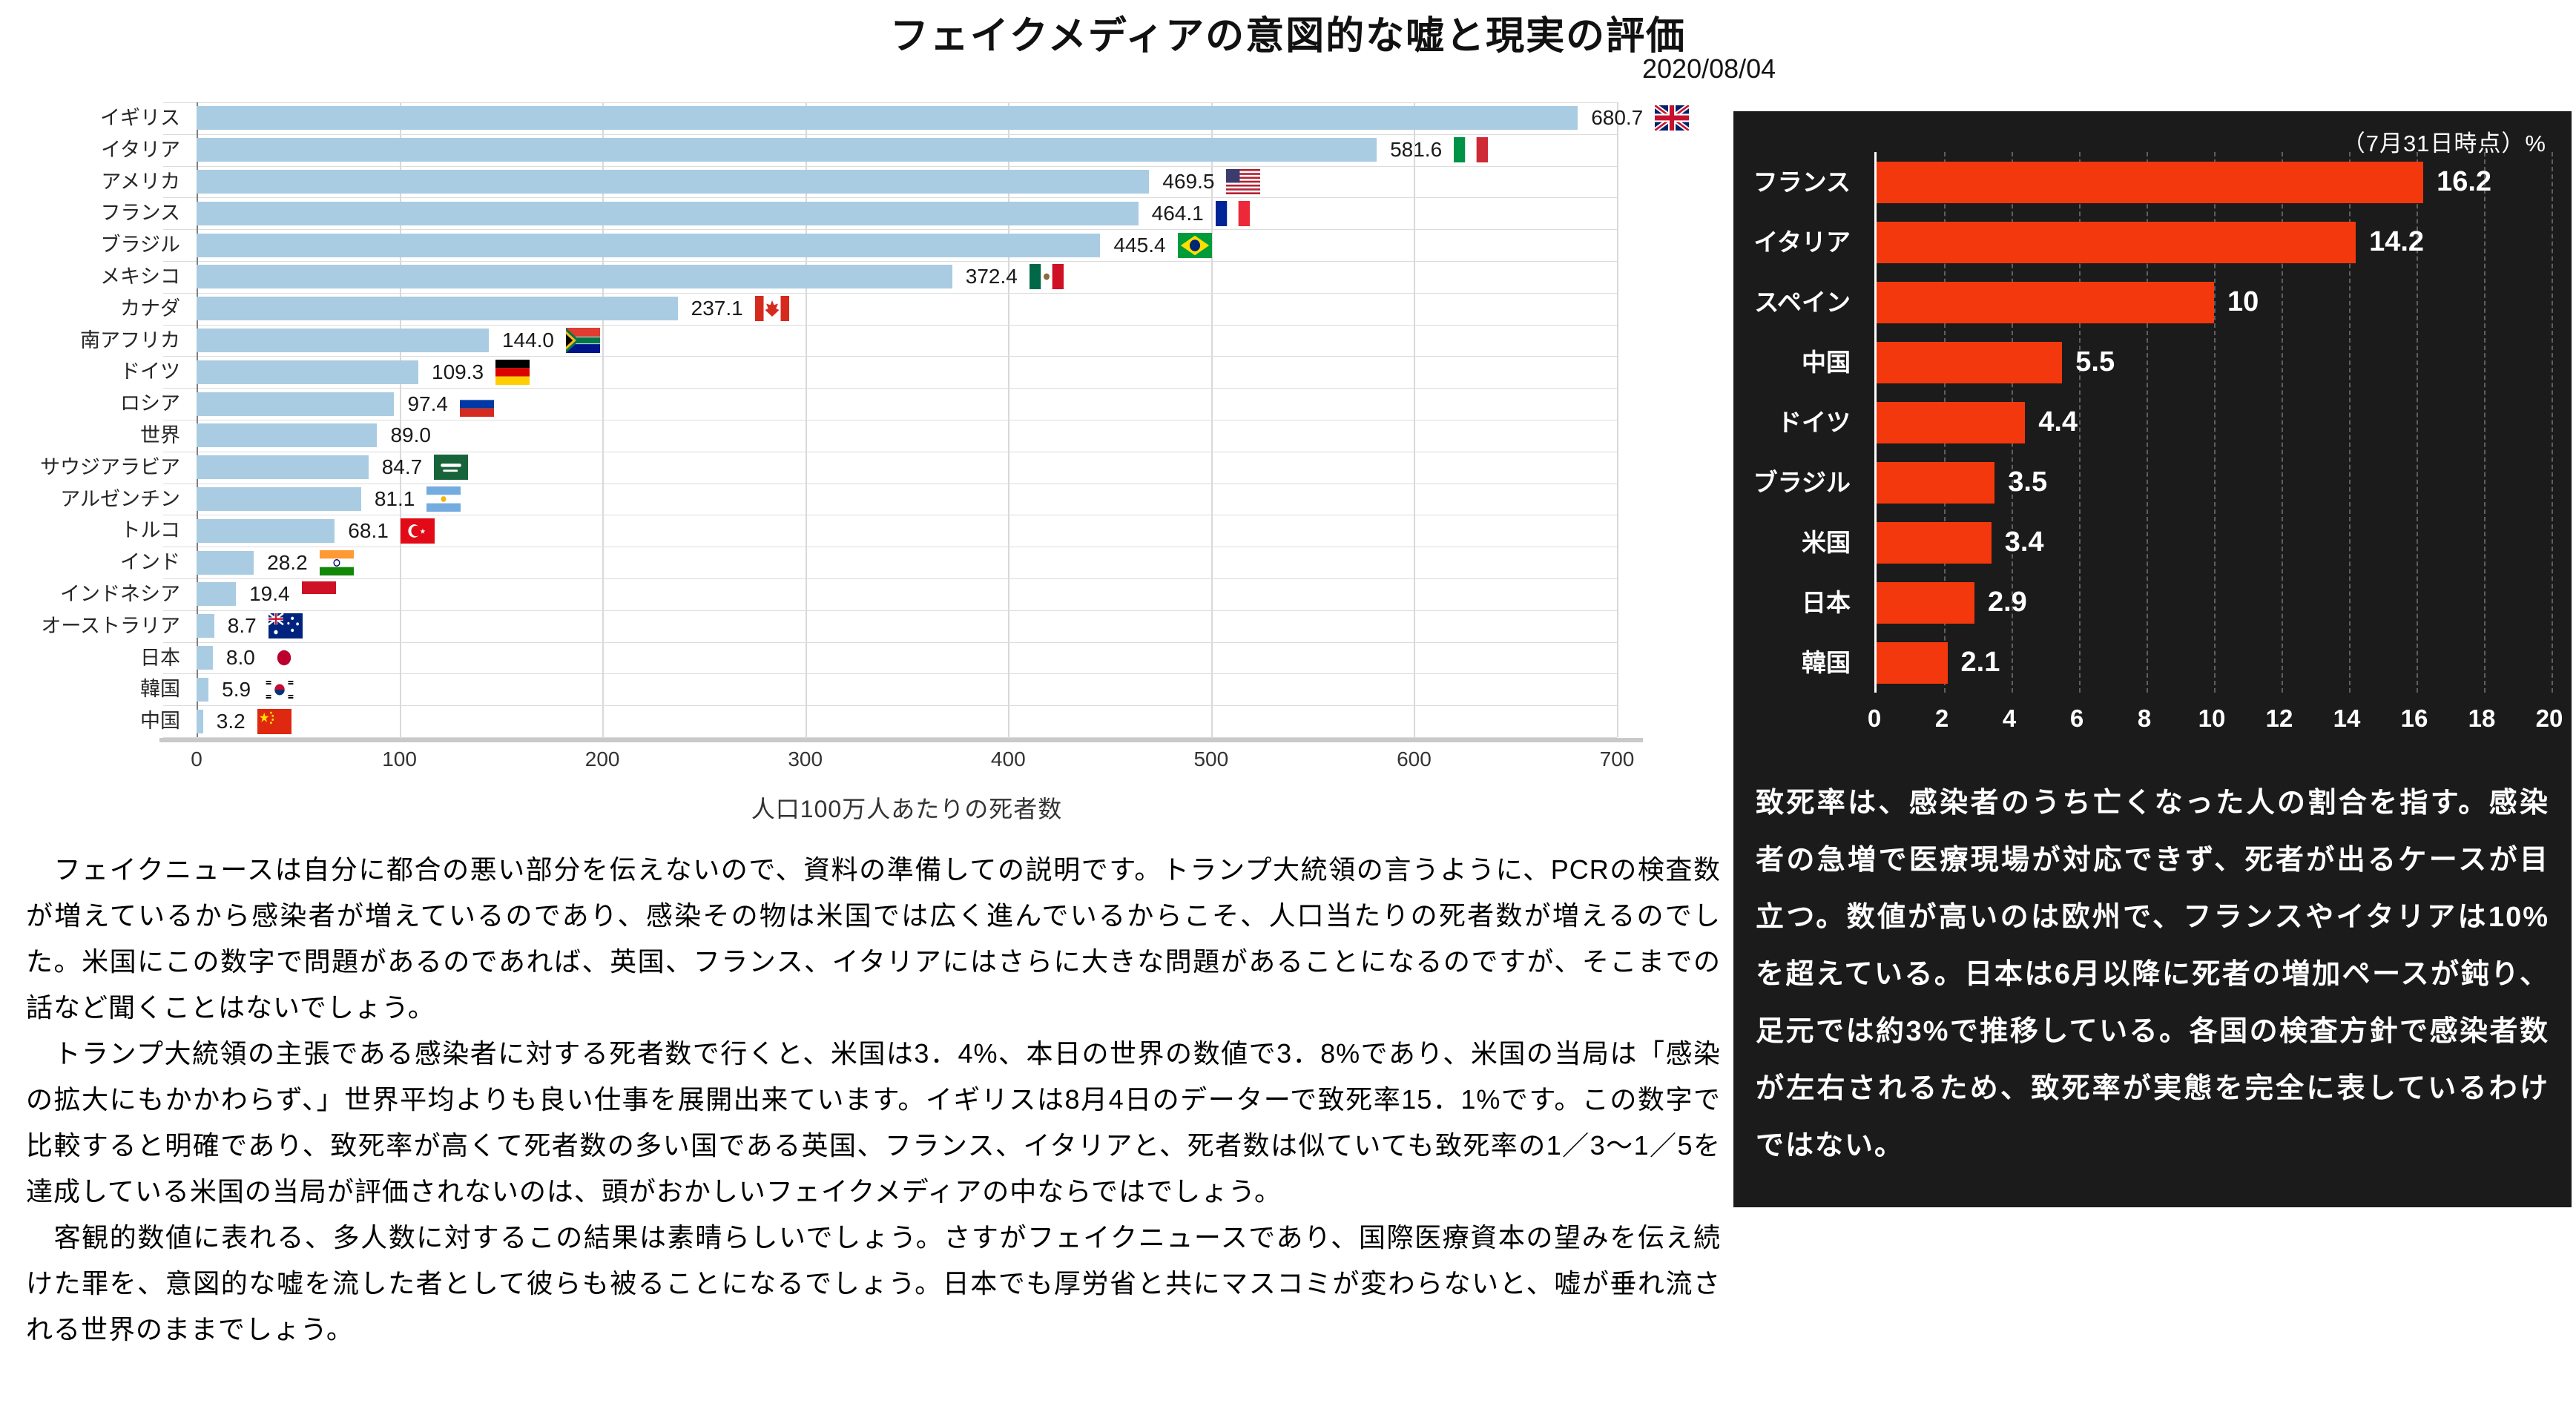 Image resolution: width=2576 pixels, height=1409 pixels. Describe the element at coordinates (160, 689) in the screenshot. I see `category-label: 韓国` at that location.